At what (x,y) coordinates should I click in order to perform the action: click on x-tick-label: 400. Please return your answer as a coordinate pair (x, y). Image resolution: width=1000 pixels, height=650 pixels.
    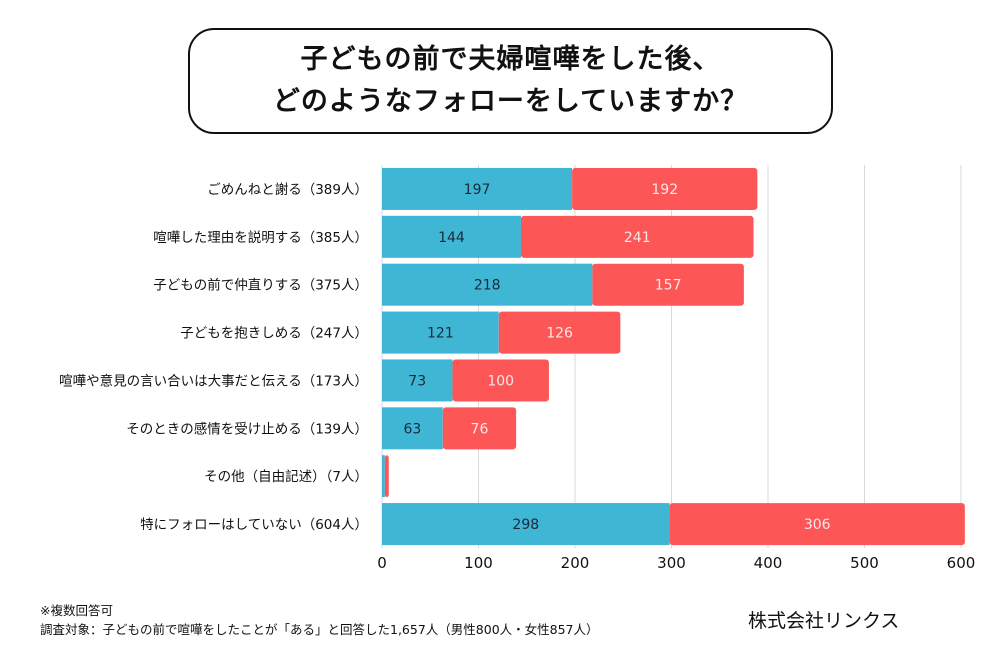
    Looking at the image, I should click on (768, 563).